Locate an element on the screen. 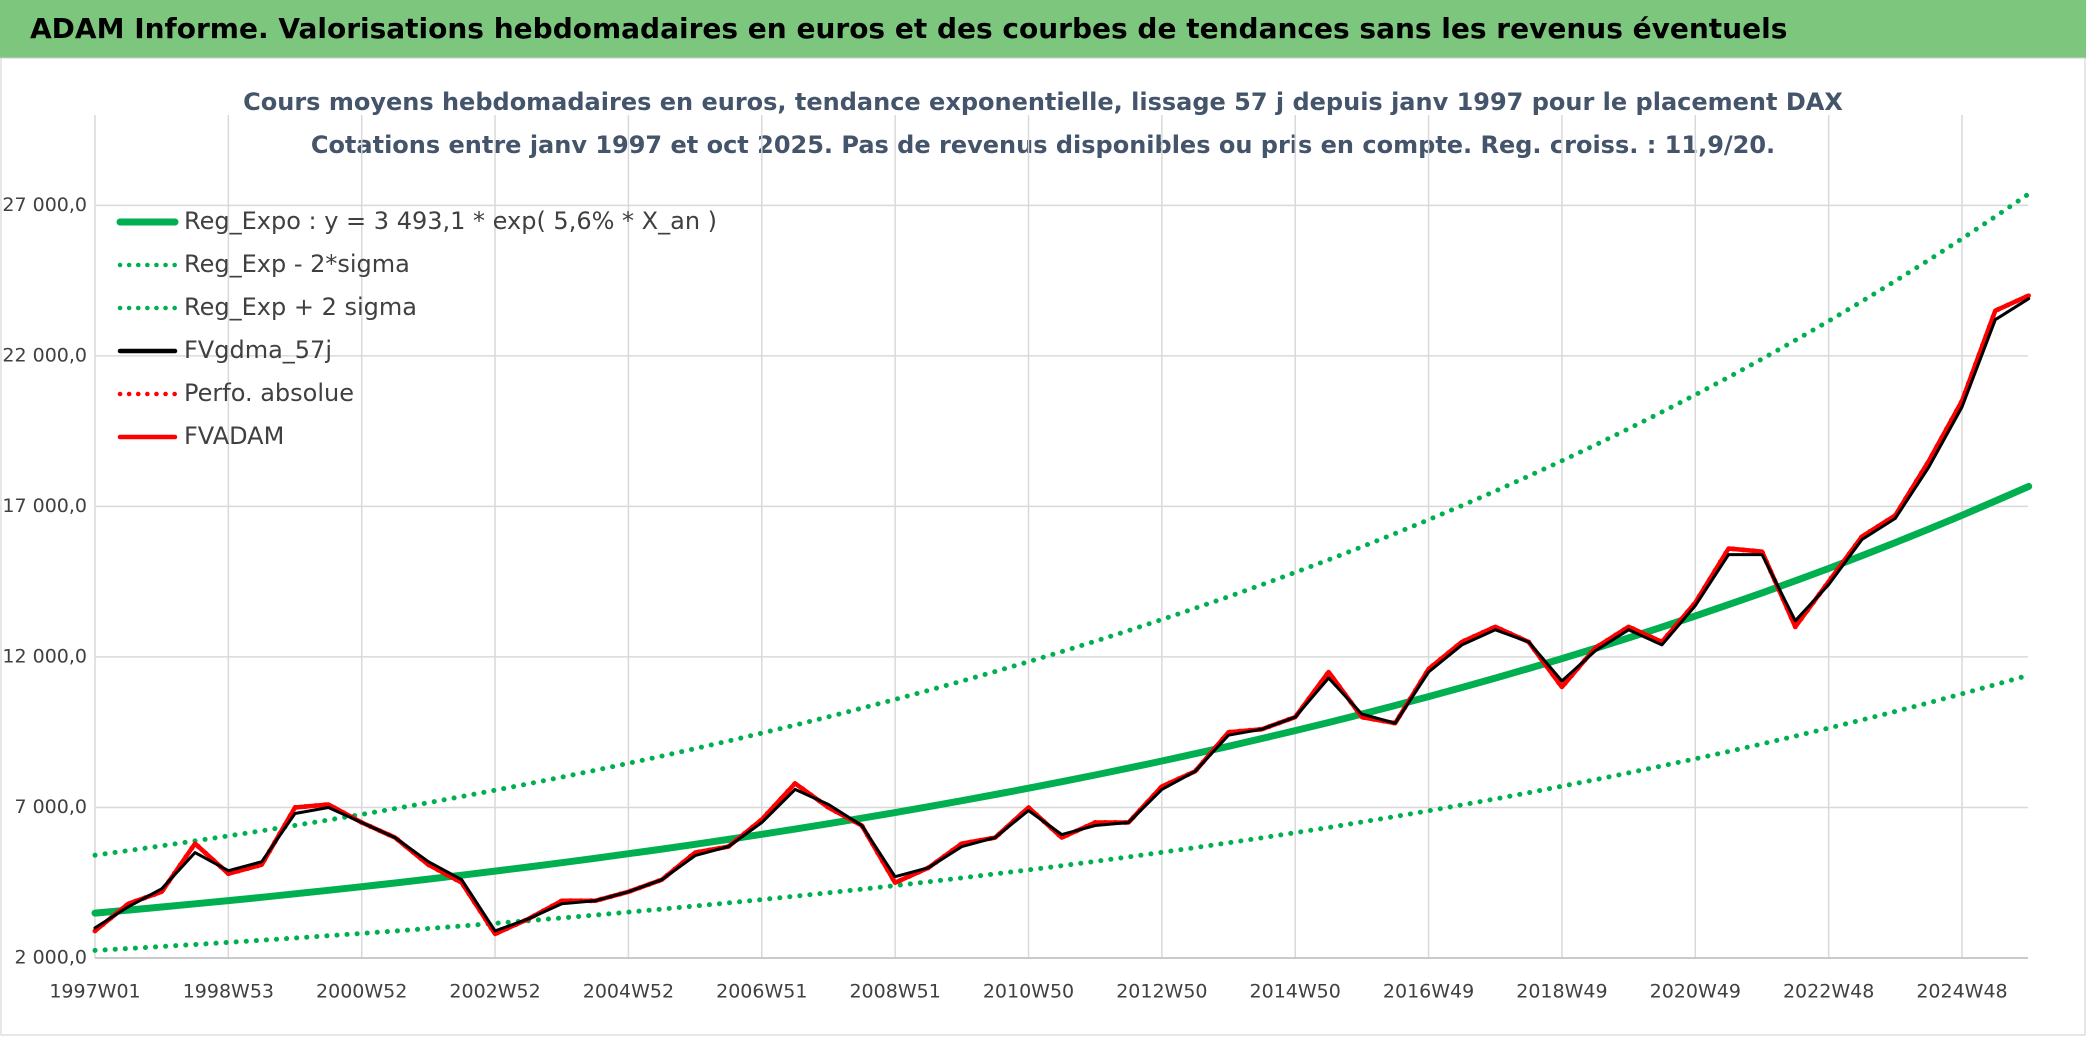  y-tick-label: 2 000,0 is located at coordinates (50, 958).